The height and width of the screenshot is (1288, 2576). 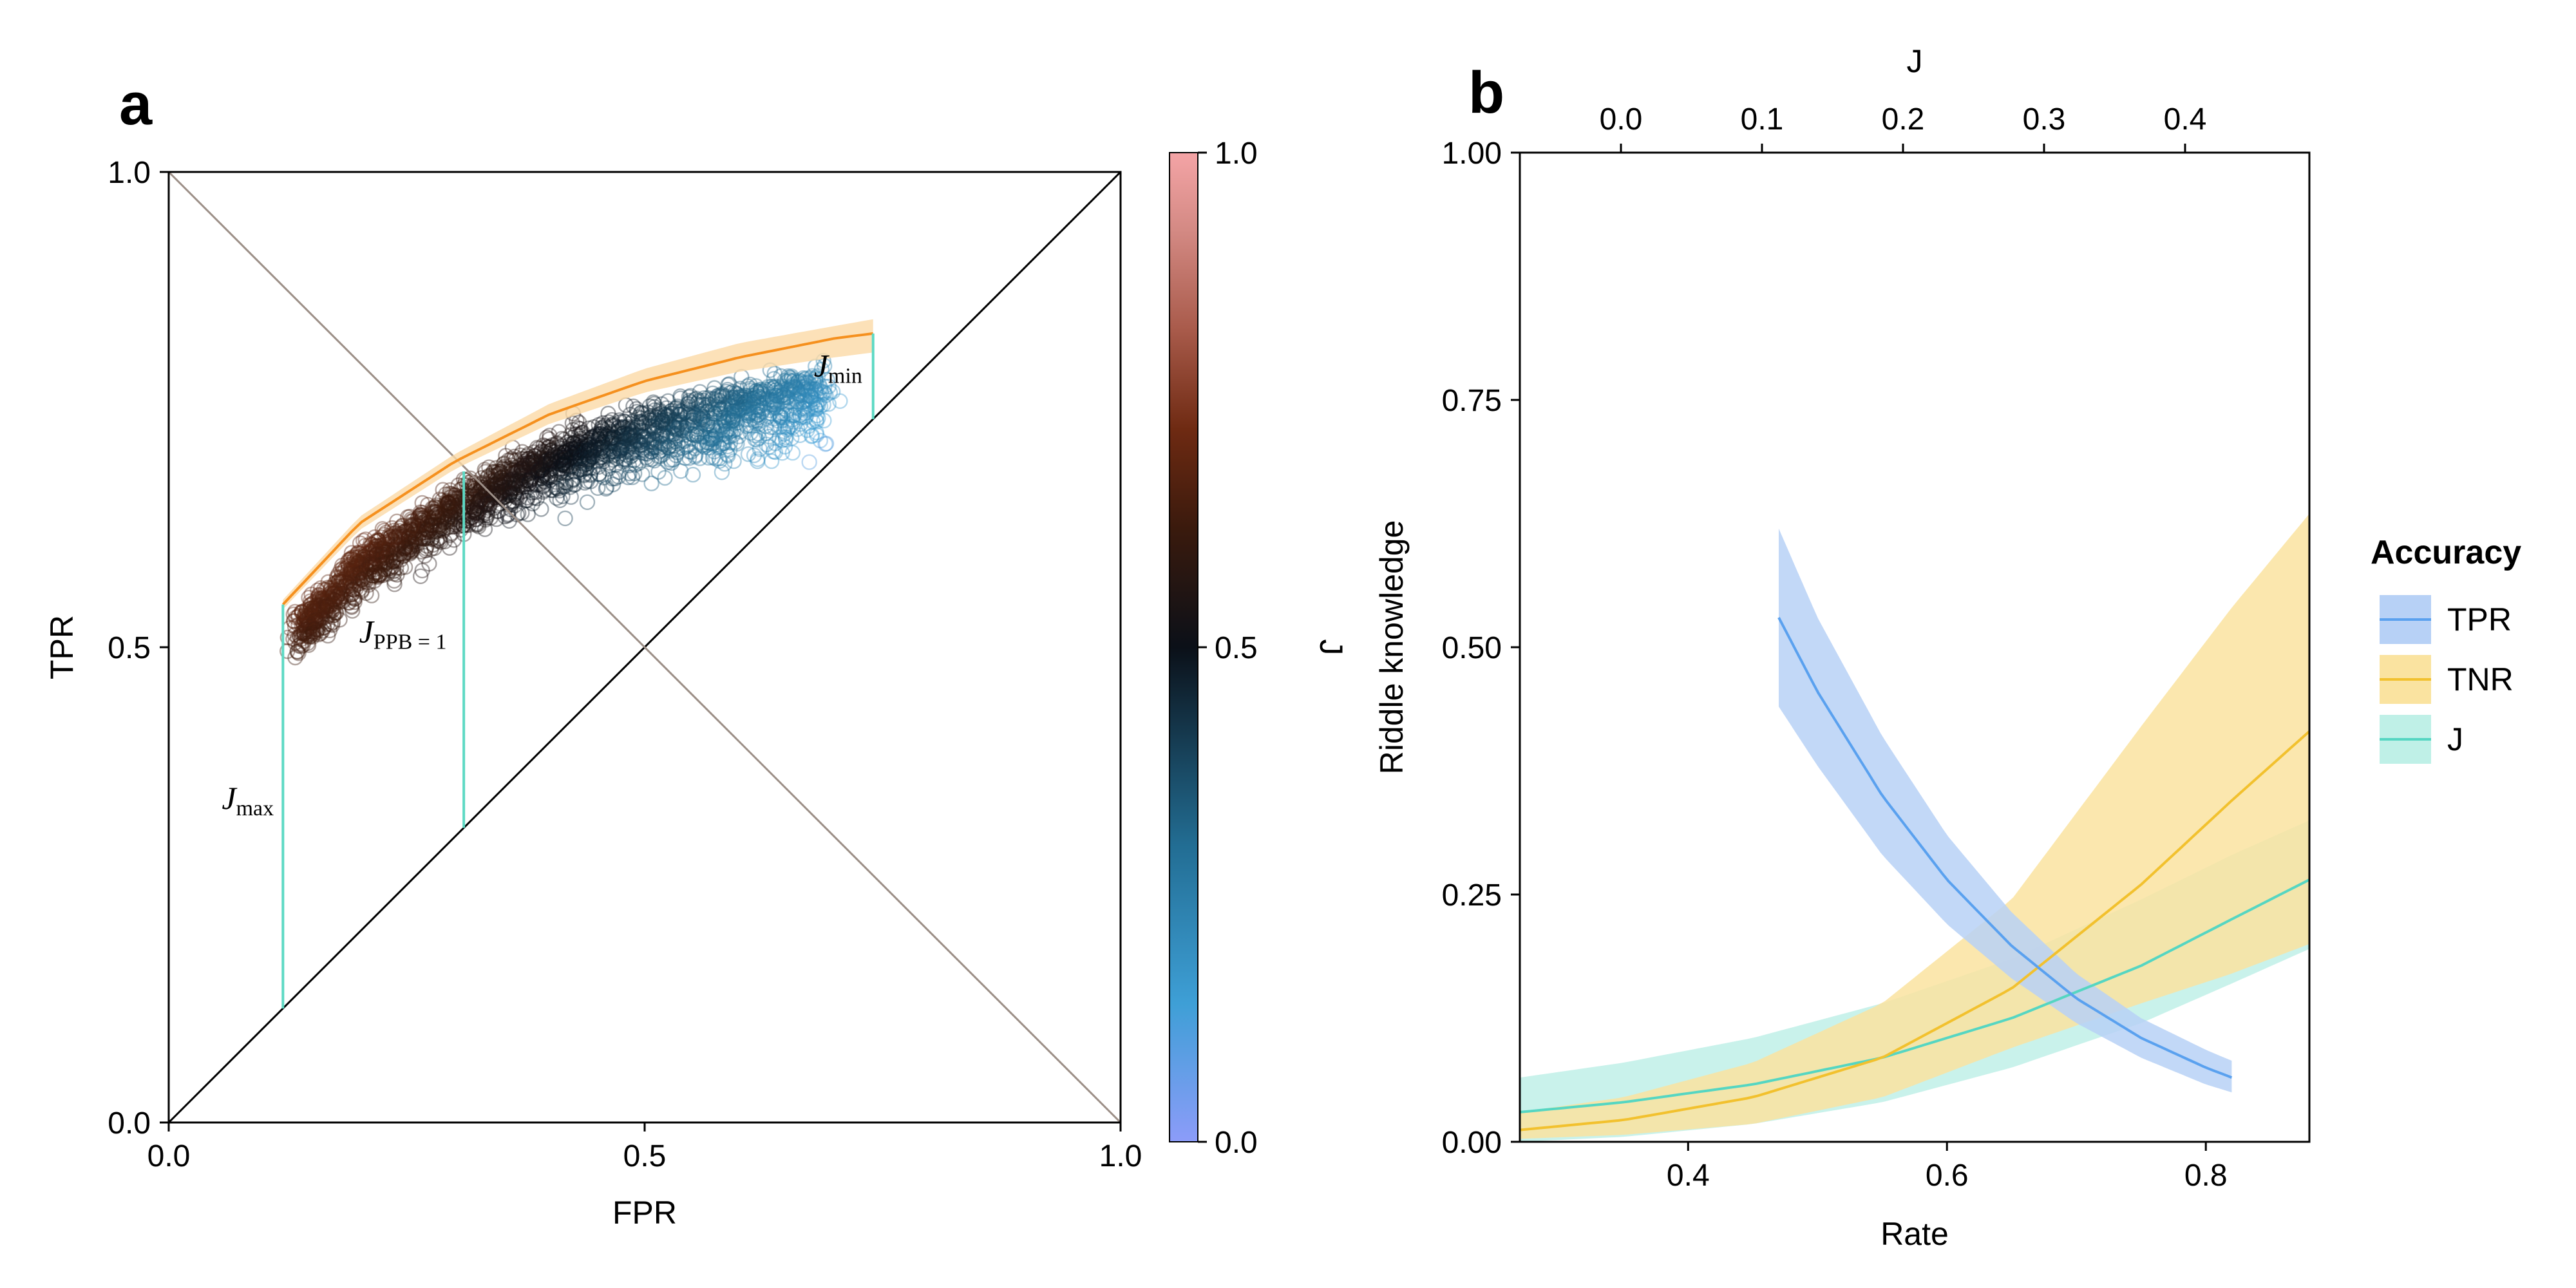 What do you see at coordinates (1486, 93) in the screenshot?
I see `panel-b-letter: b` at bounding box center [1486, 93].